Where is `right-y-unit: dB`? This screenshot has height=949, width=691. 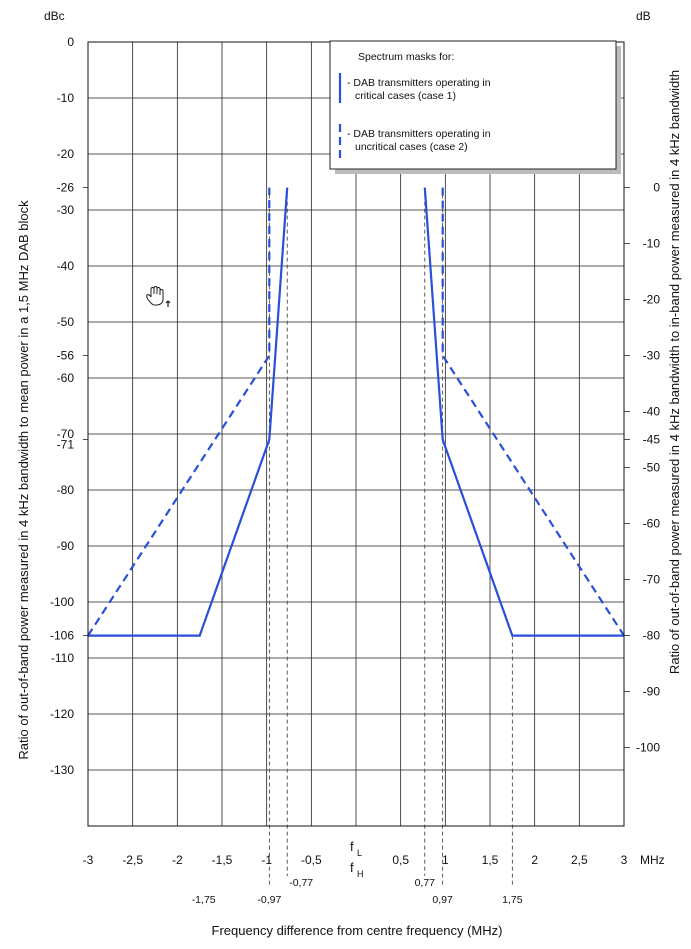 right-y-unit: dB is located at coordinates (643, 16).